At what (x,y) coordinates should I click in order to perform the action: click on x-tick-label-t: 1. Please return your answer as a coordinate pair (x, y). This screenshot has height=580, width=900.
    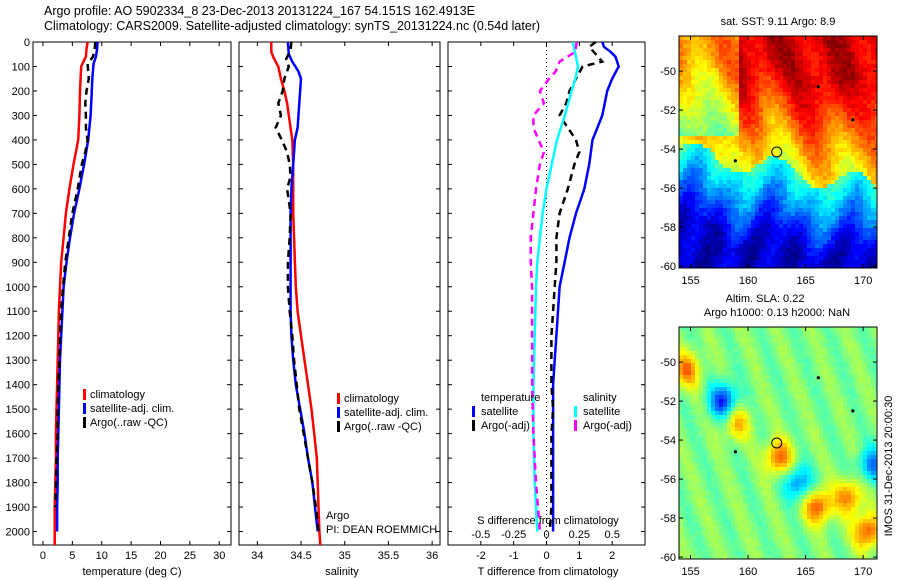
    Looking at the image, I should click on (579, 556).